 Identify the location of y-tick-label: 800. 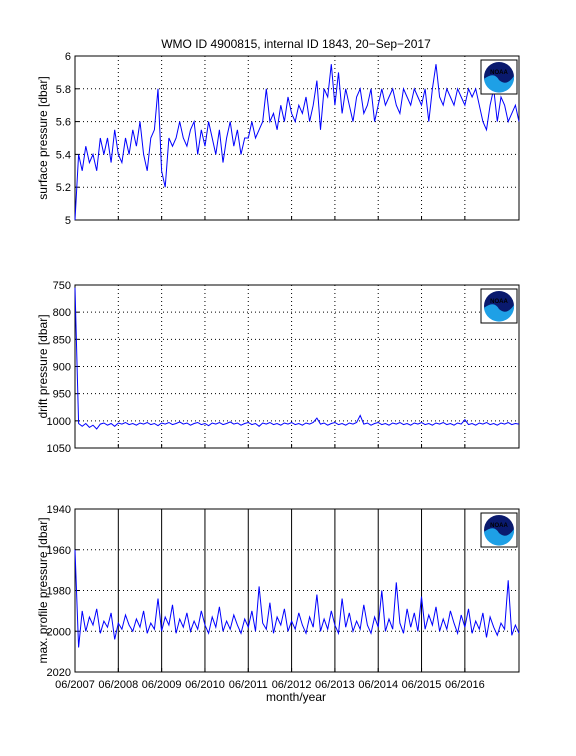
(62, 313).